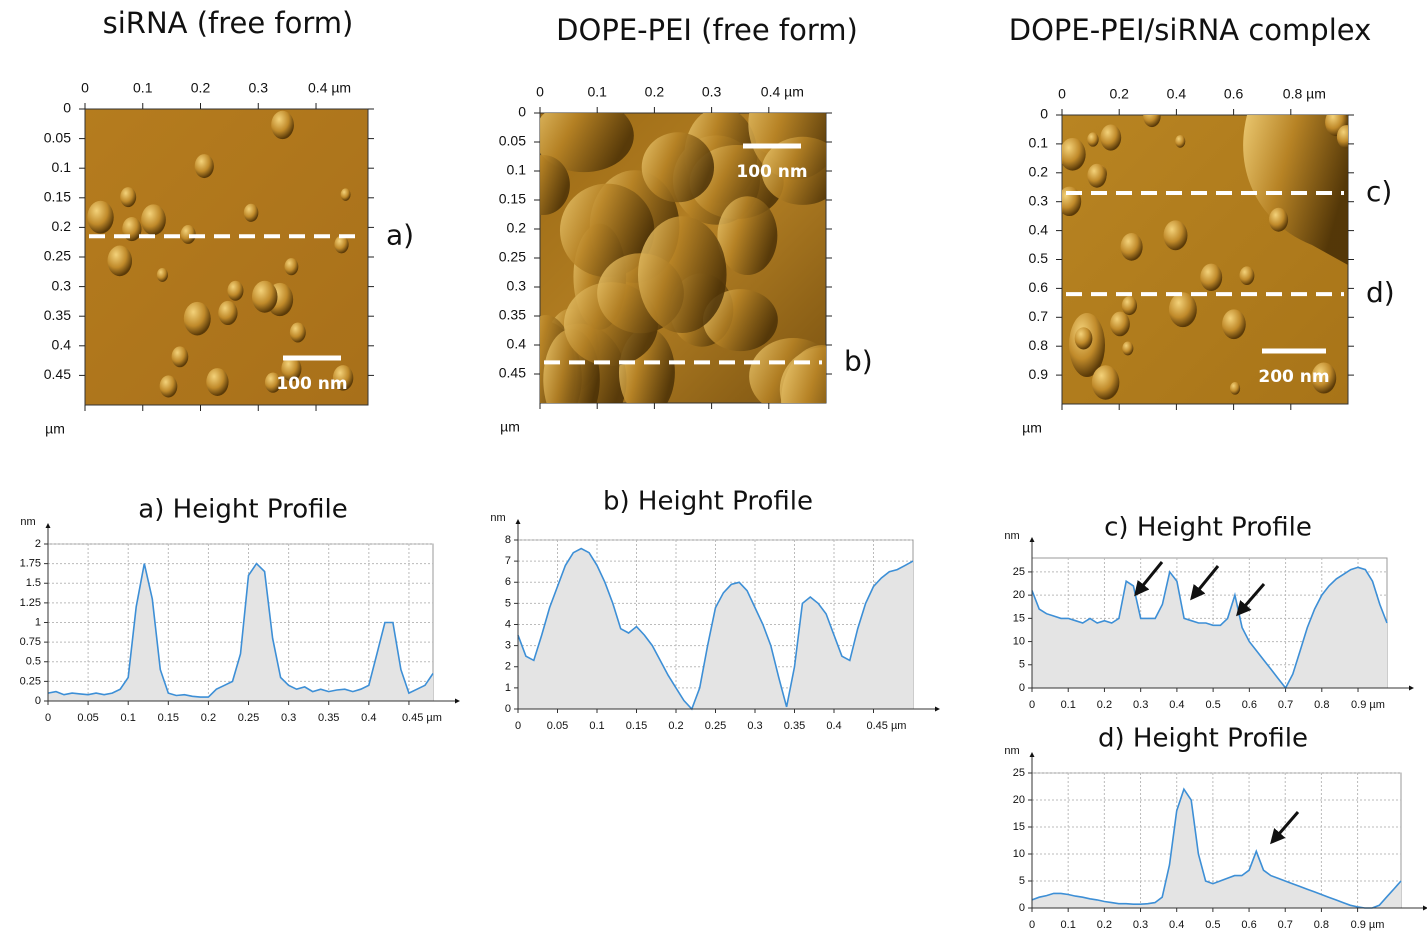 This screenshot has width=1427, height=938. I want to click on x-tick-label: 0.15, so click(636, 726).